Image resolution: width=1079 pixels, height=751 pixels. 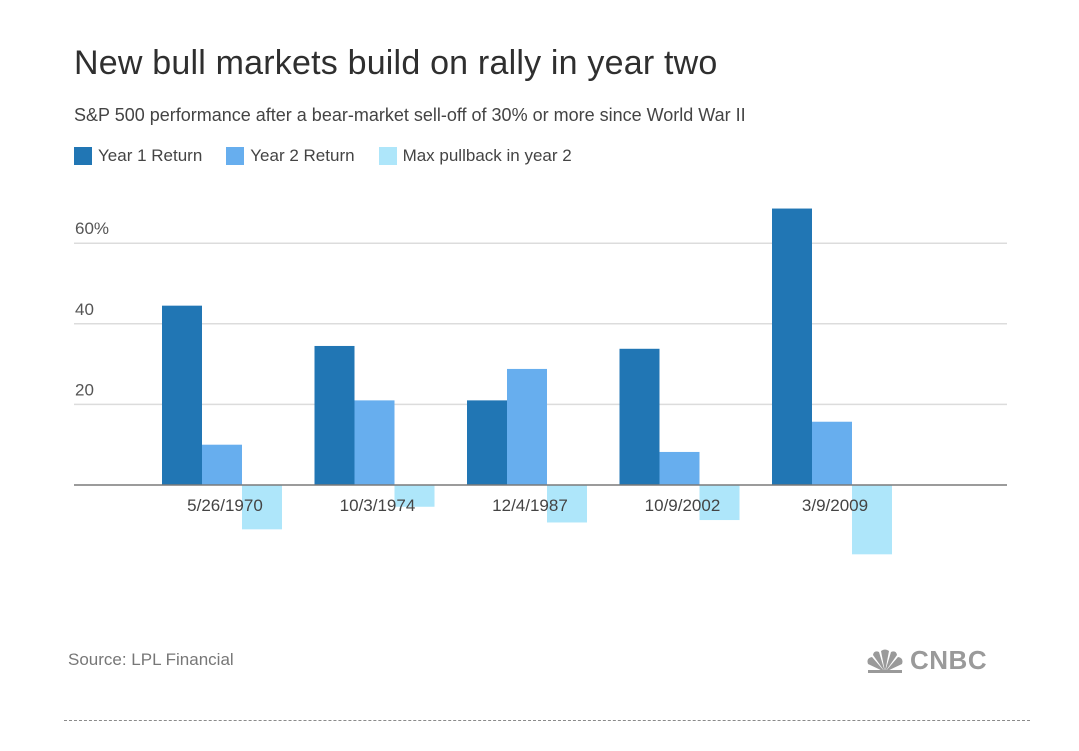 I want to click on legend-item-pullback: Max pullback in year 2, so click(x=475, y=156).